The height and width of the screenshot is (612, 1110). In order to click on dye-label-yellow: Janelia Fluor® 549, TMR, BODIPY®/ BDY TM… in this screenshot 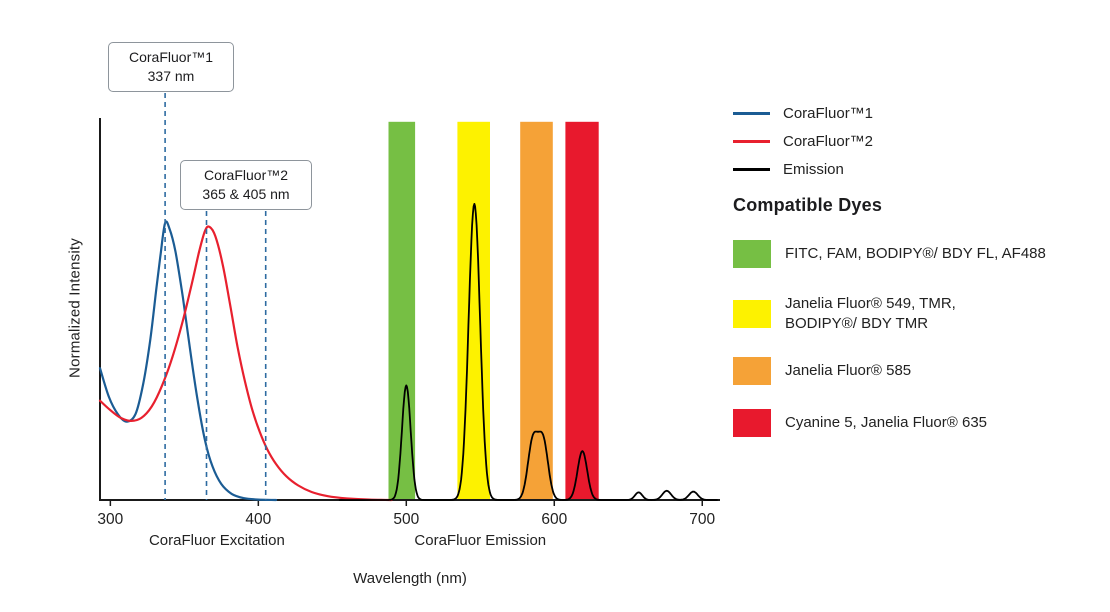, I will do `click(870, 313)`.